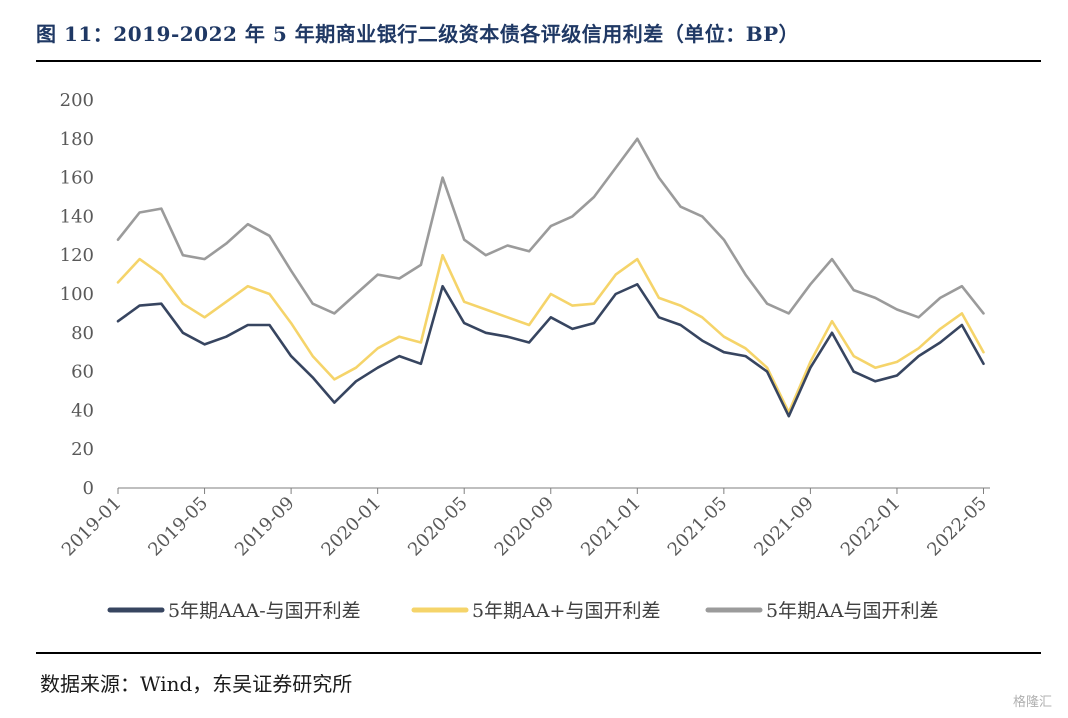 The height and width of the screenshot is (718, 1068). What do you see at coordinates (566, 611) in the screenshot?
I see `legend-label: 5年期AA+与国开利差` at bounding box center [566, 611].